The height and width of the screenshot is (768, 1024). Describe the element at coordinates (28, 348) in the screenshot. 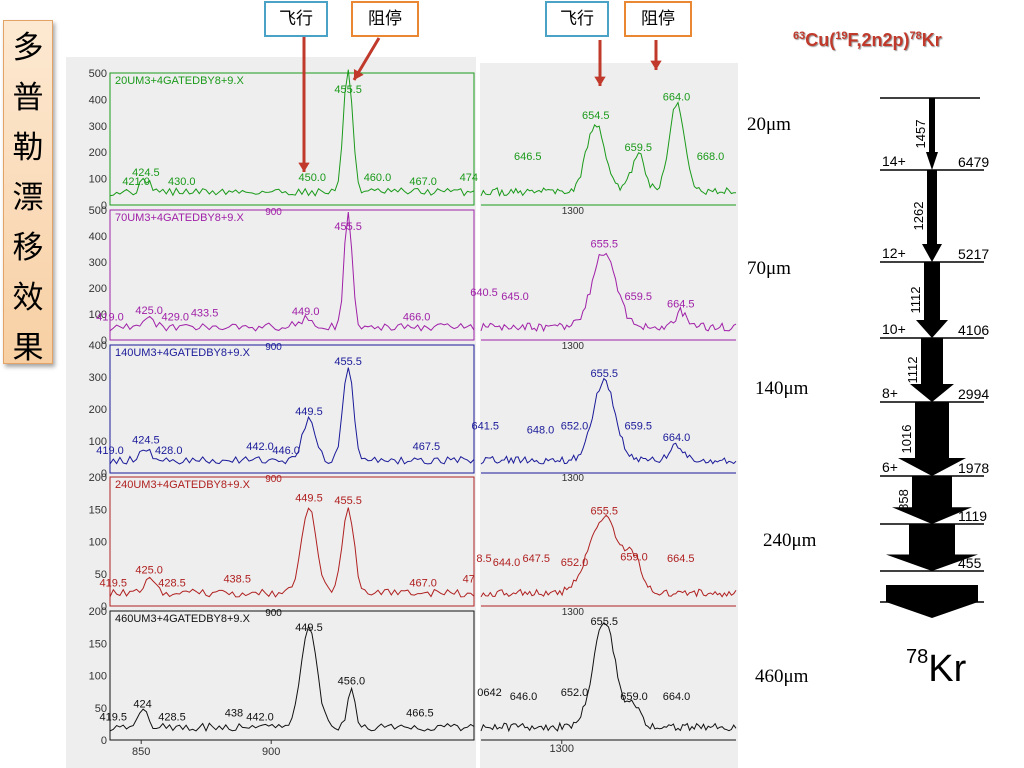

I see `title-char: 果` at that location.